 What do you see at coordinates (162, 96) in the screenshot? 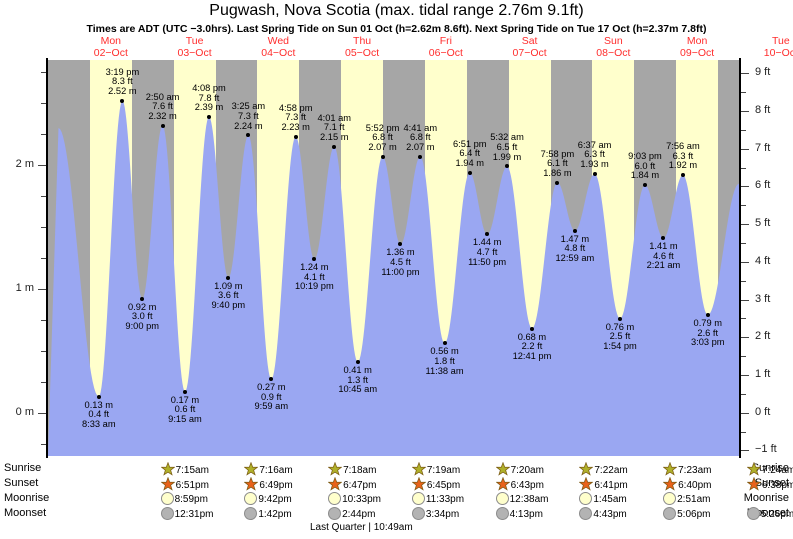
I see `tide-label-line-1: 2:50 am` at bounding box center [162, 96].